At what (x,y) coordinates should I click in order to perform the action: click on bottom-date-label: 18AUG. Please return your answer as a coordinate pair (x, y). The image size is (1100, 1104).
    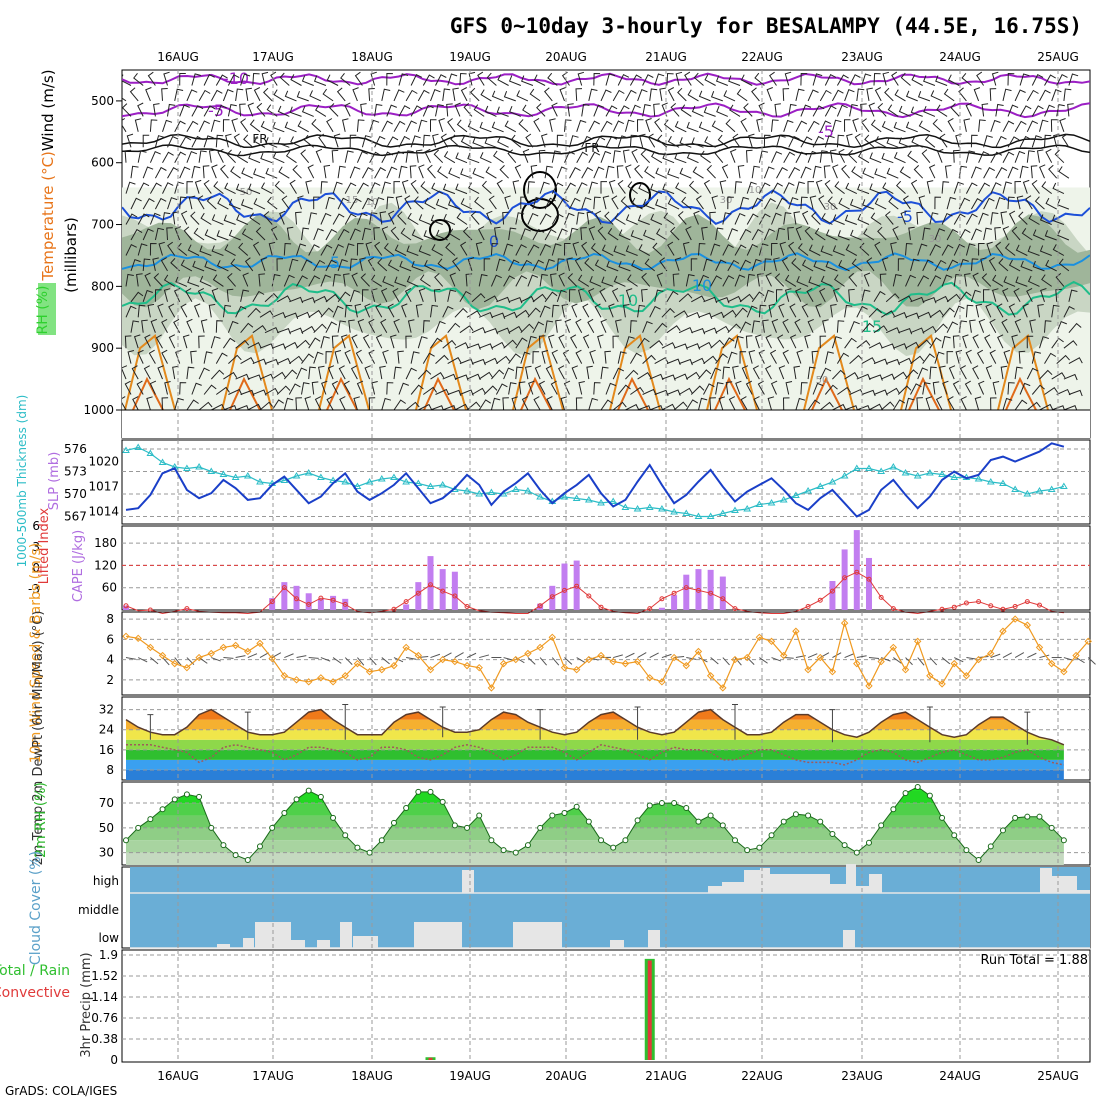
    Looking at the image, I should click on (372, 1076).